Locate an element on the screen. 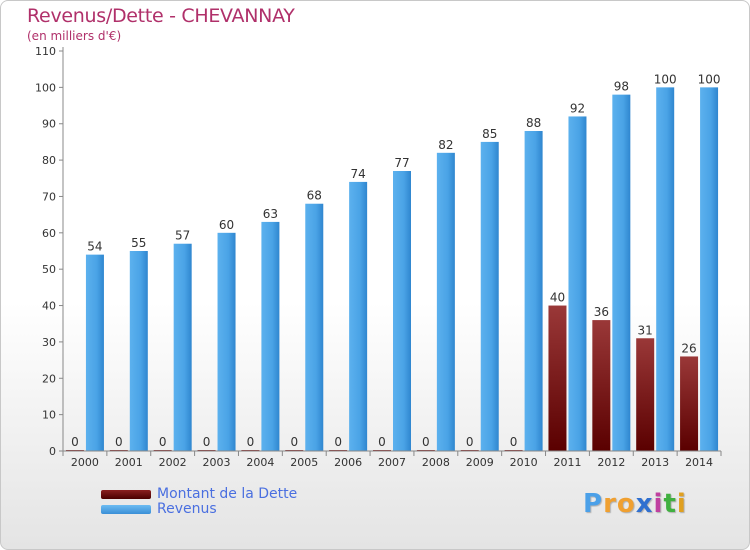  x-tick-label: 2001 is located at coordinates (129, 462).